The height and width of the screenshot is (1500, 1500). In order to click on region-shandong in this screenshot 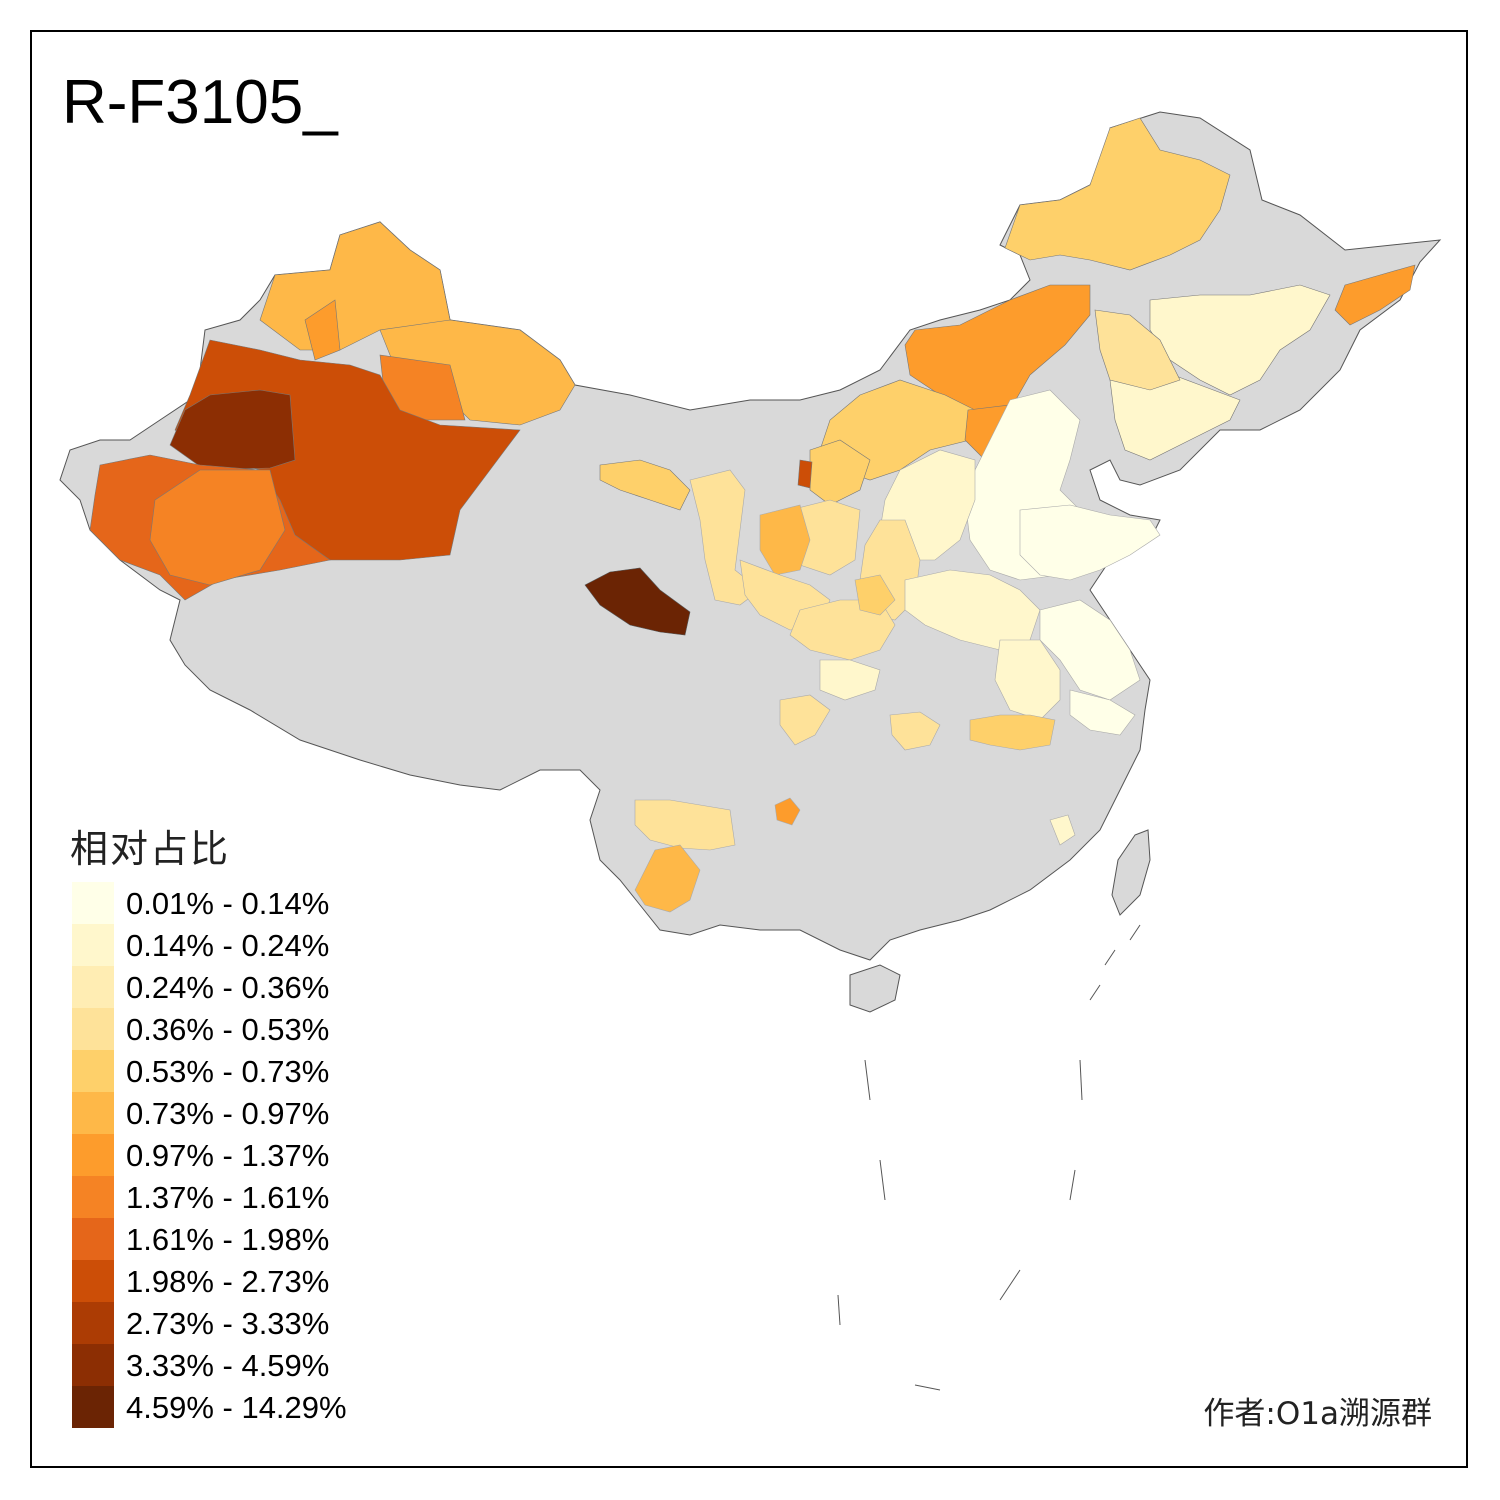, I will do `click(1090, 542)`.